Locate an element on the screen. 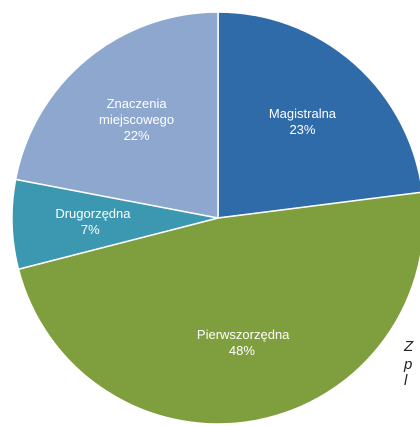 The height and width of the screenshot is (426, 420). percent-label: 48% is located at coordinates (241, 351).